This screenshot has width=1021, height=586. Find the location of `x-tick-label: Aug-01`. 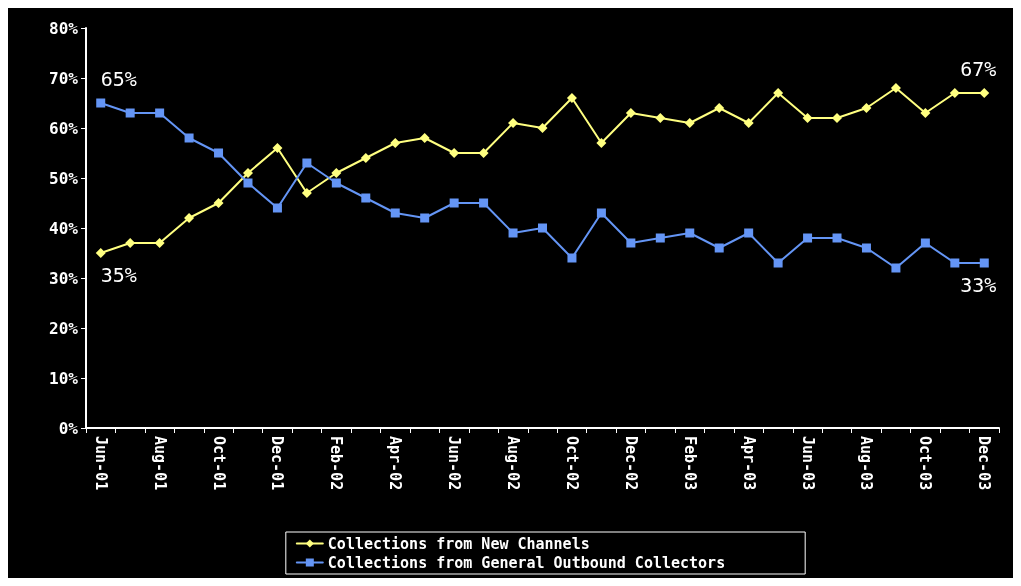

x-tick-label: Aug-01 is located at coordinates (159, 463).